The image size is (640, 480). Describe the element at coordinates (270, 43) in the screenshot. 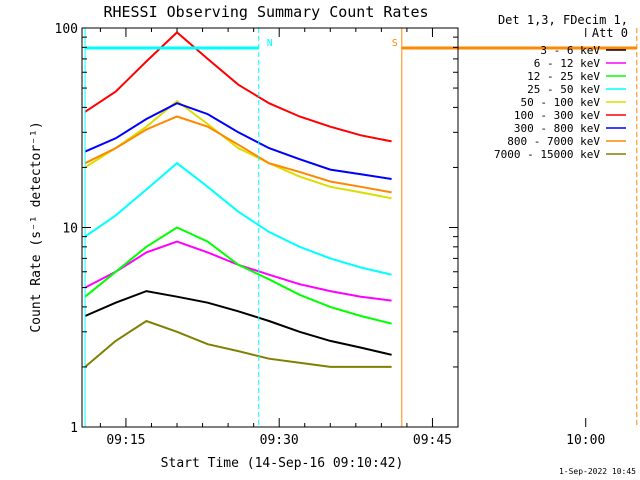

I see `annotation-label-1: N` at that location.